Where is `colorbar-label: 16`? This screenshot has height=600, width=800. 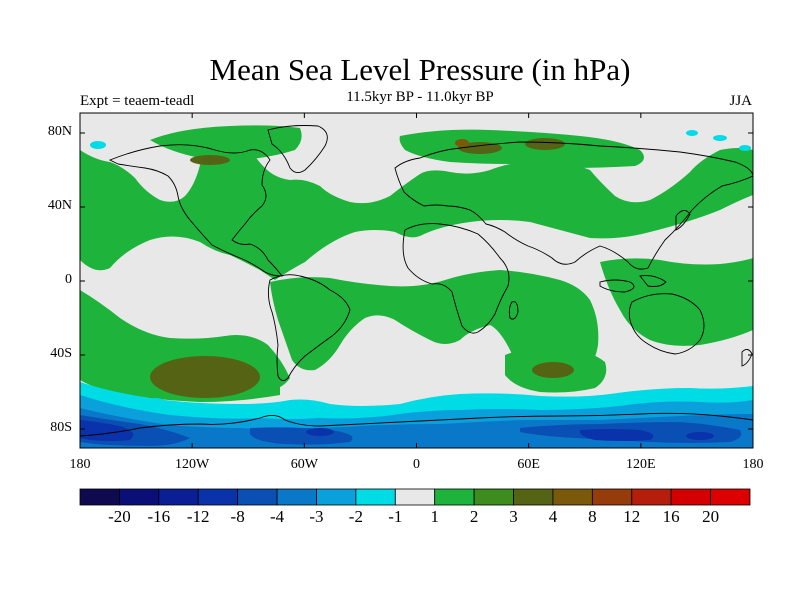
colorbar-label: 16 is located at coordinates (671, 516).